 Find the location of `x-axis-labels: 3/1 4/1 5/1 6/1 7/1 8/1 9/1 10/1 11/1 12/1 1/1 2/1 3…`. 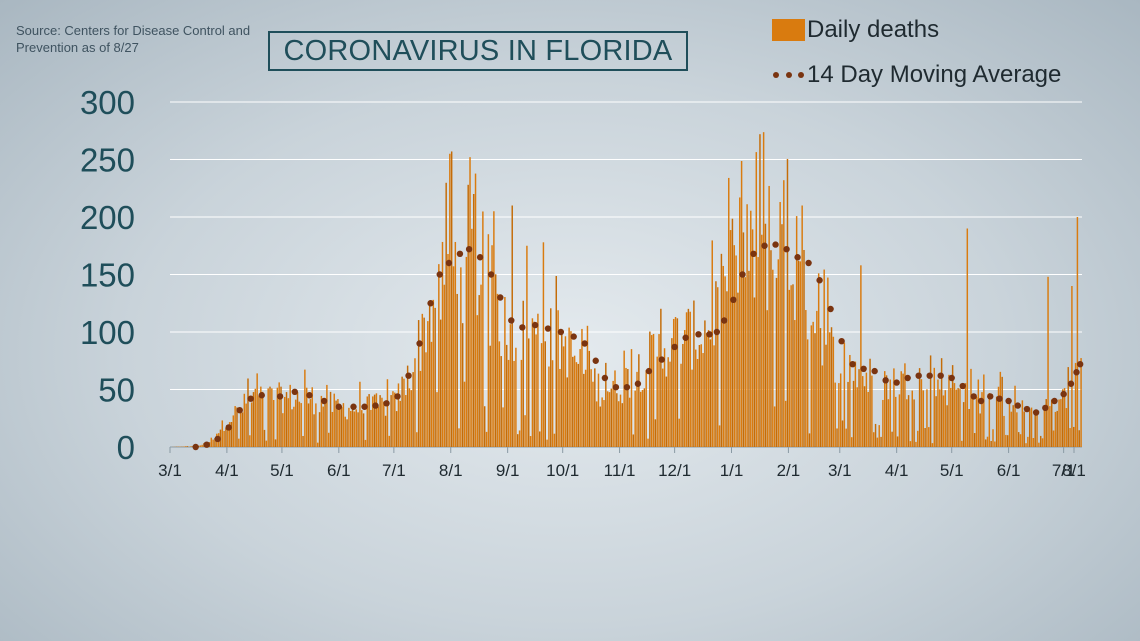

x-axis-labels: 3/1 4/1 5/1 6/1 7/1 8/1 9/1 10/1 11/1 12/1 1/1 2/1 3… is located at coordinates (622, 463).